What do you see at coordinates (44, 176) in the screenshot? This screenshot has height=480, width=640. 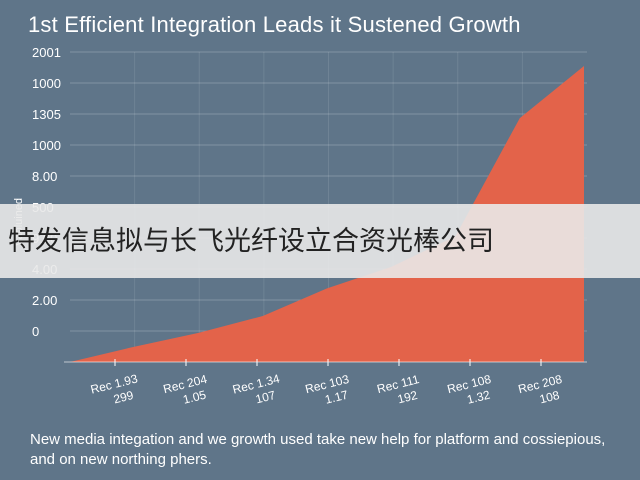 I see `y-tick-label: 8.00` at bounding box center [44, 176].